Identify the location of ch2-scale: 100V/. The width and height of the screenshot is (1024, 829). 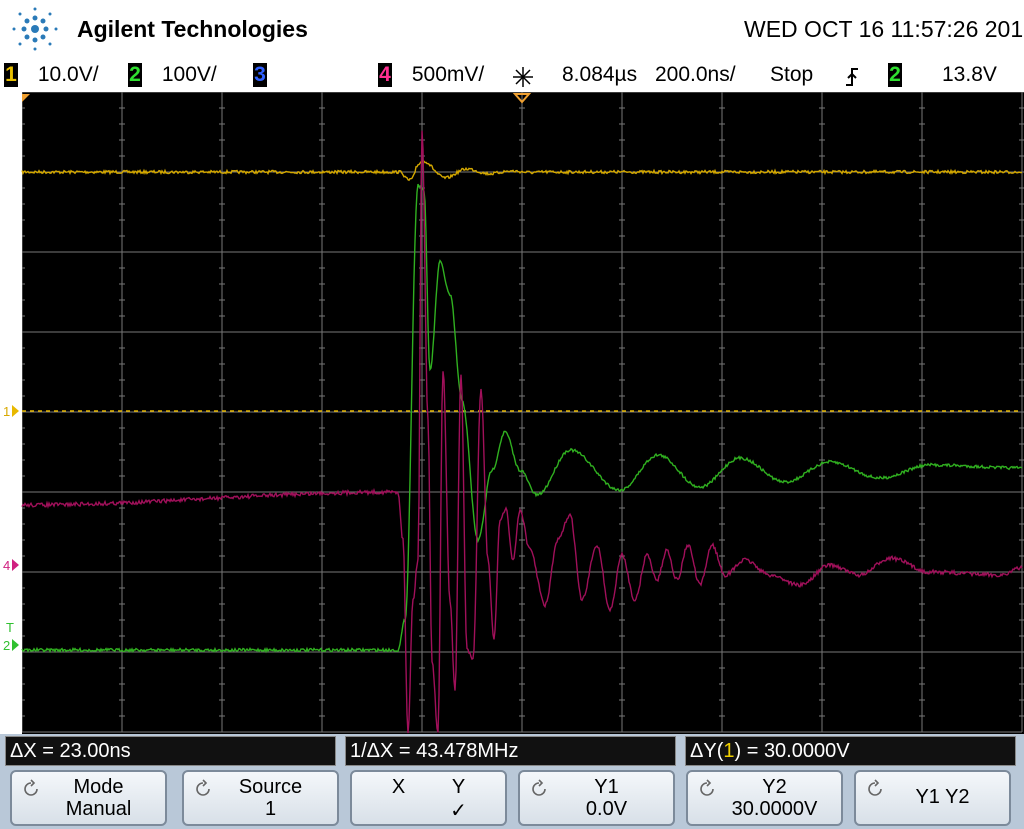
(189, 74).